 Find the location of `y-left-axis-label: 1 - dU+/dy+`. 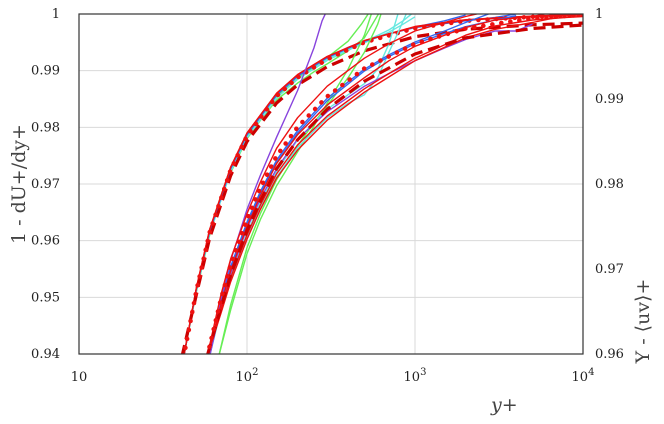

y-left-axis-label: 1 - dU+/dy+ is located at coordinates (19, 184).